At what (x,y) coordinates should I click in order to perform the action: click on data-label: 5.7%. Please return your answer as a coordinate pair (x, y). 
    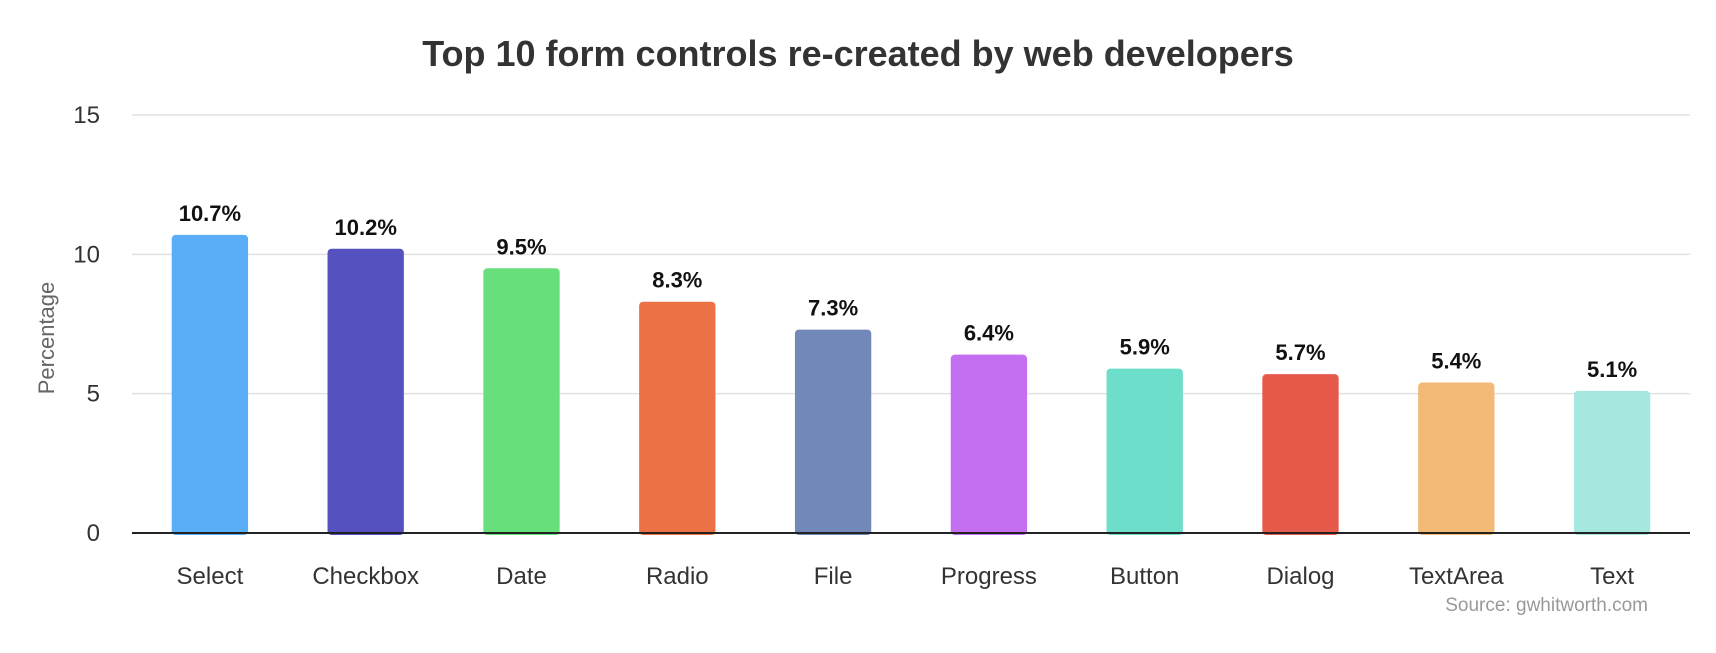
    Looking at the image, I should click on (1300, 352).